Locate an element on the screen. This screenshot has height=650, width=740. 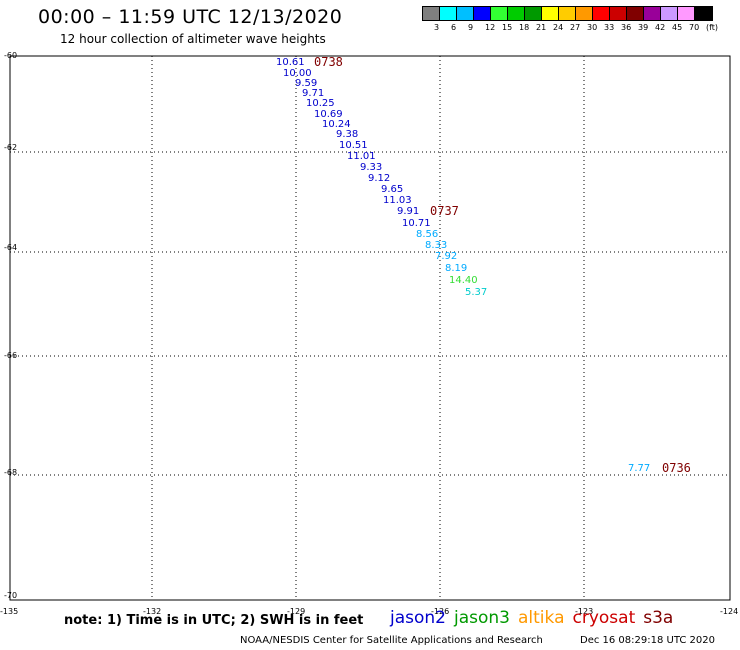
wave-height-value: 7.92 is located at coordinates (446, 256).